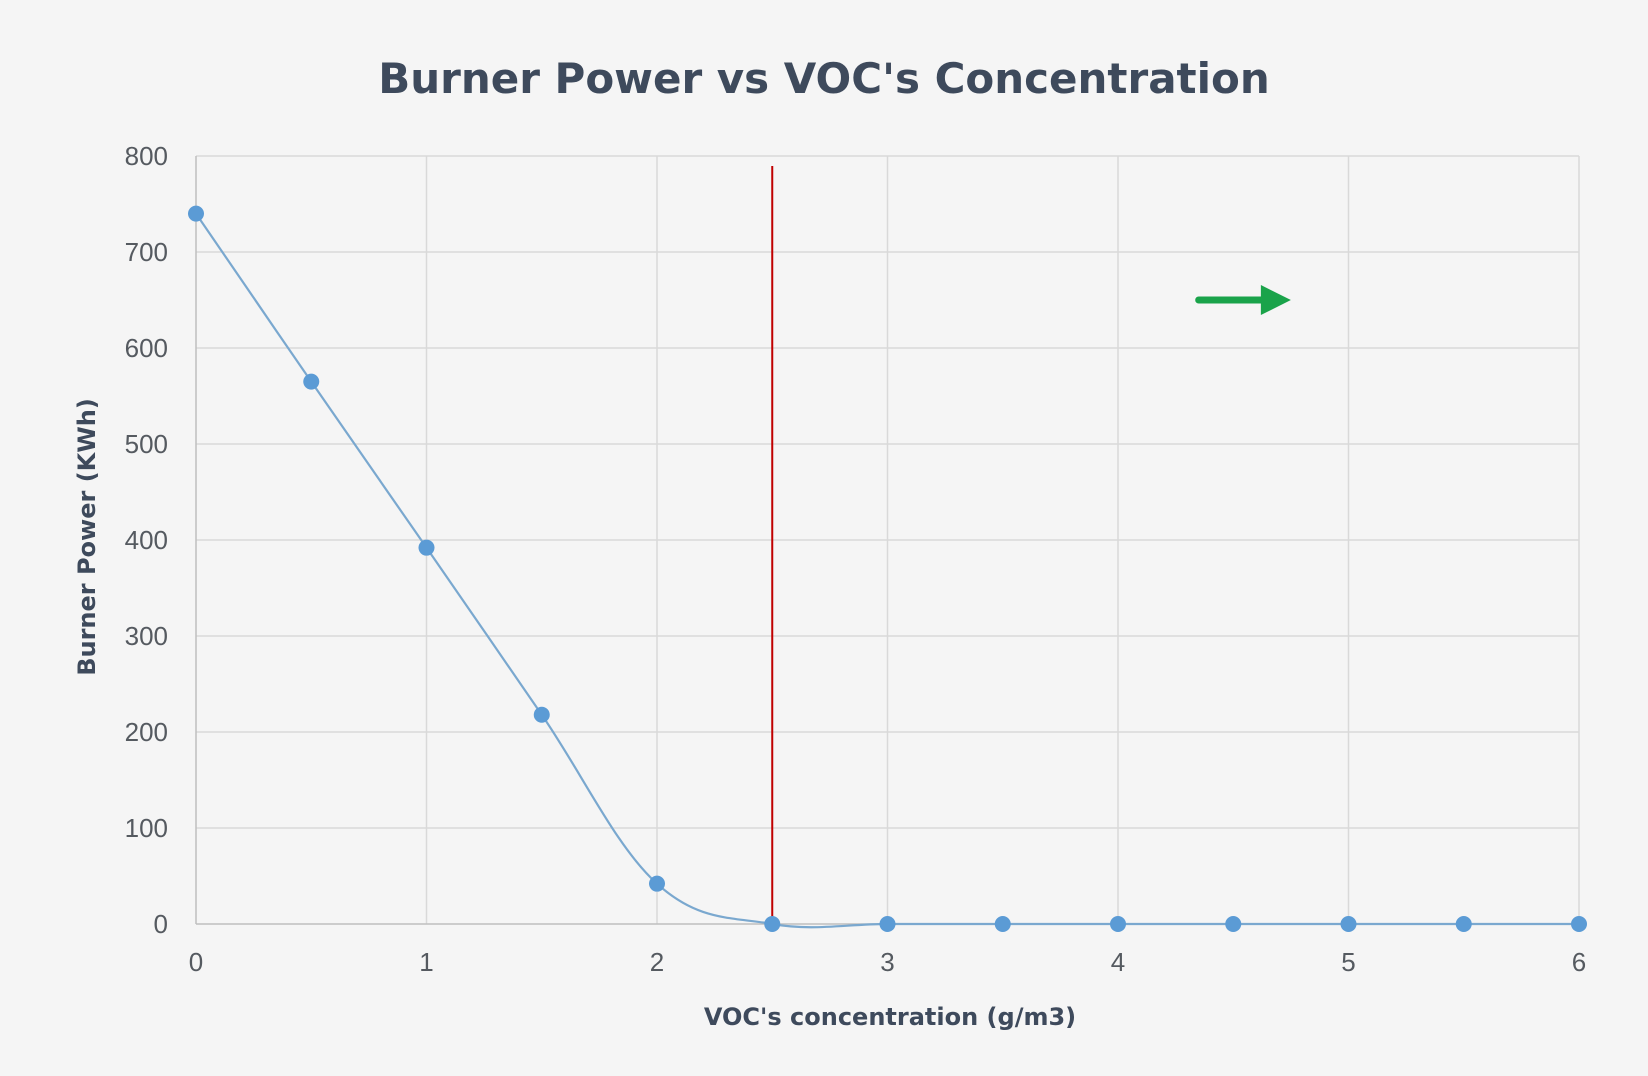  I want to click on x-tick-label: 6, so click(1579, 962).